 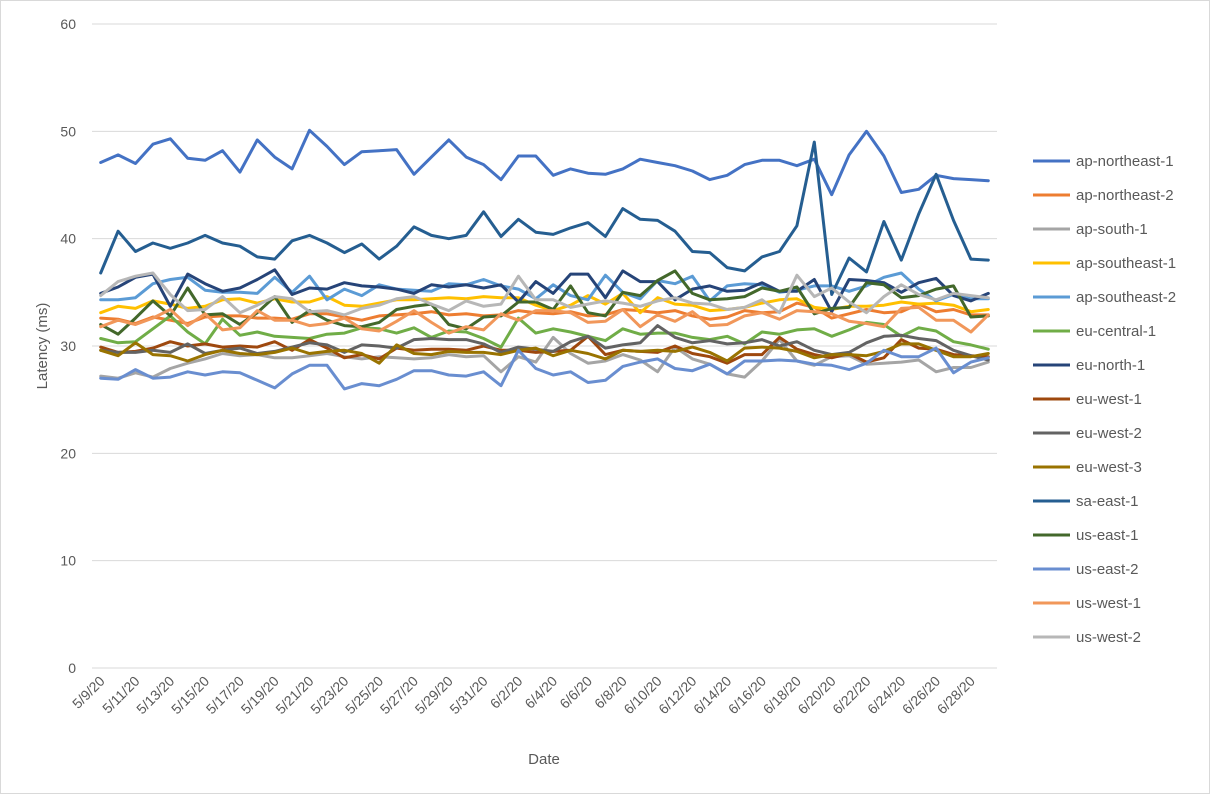 What do you see at coordinates (434, 695) in the screenshot?
I see `x-tick-label: 5/29/20` at bounding box center [434, 695].